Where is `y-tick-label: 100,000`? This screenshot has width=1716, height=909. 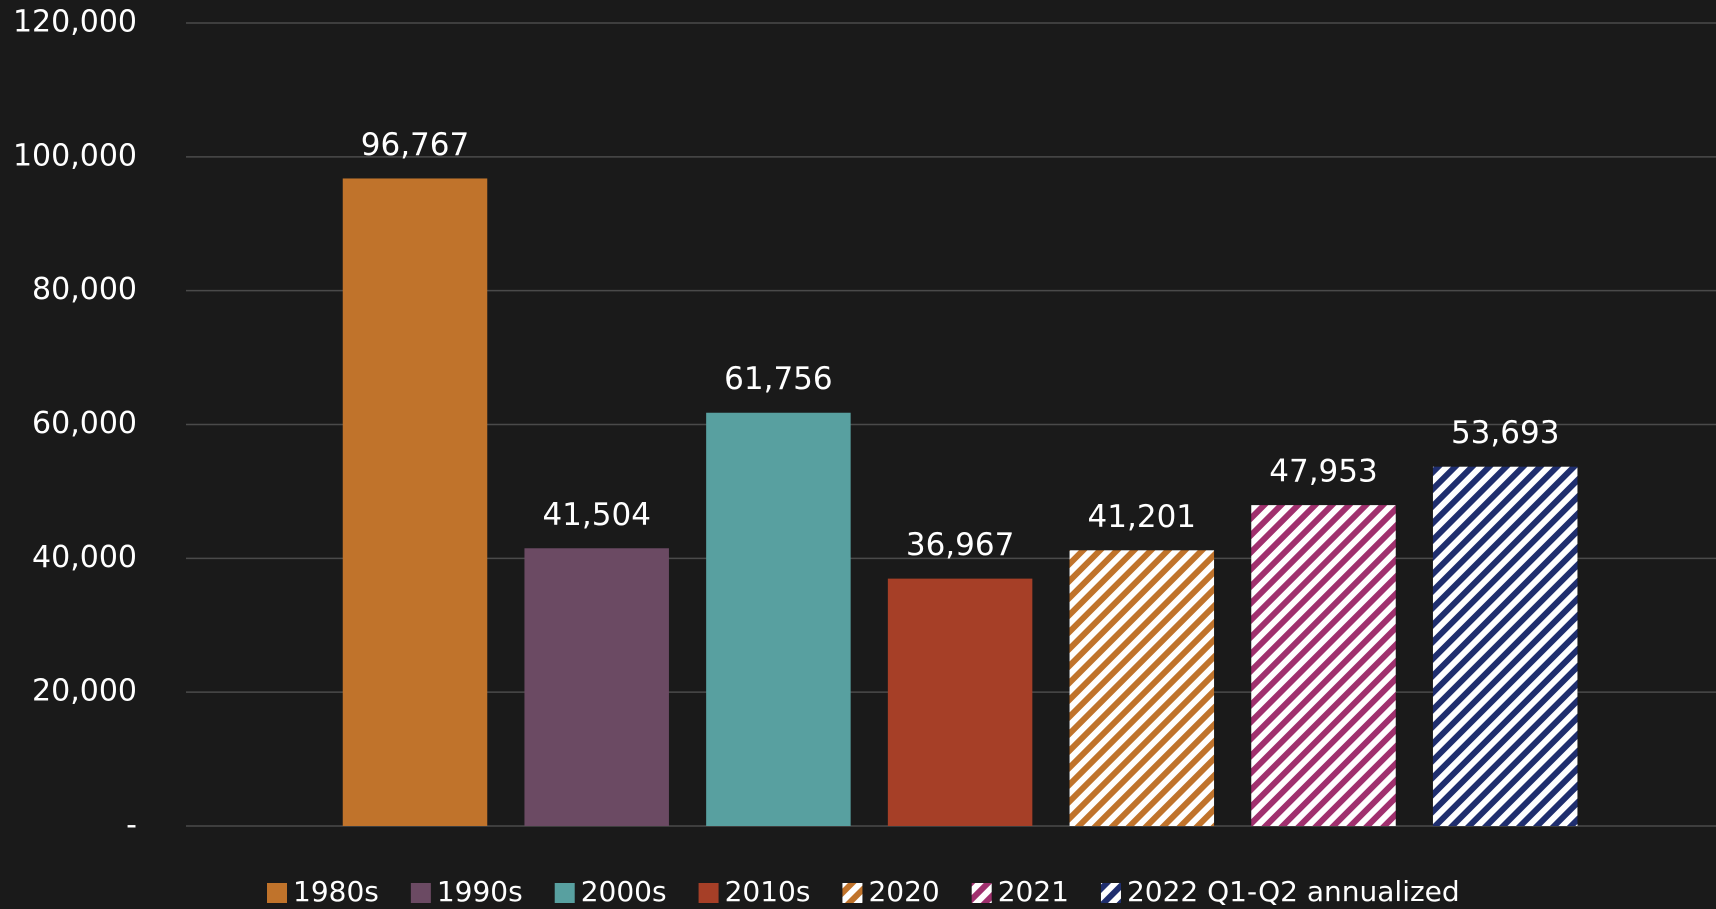
y-tick-label: 100,000 is located at coordinates (75, 155).